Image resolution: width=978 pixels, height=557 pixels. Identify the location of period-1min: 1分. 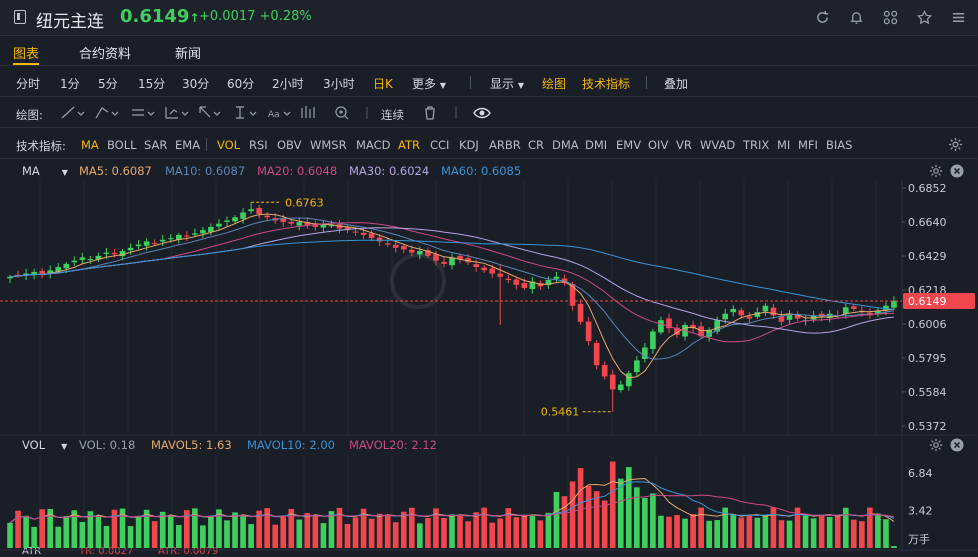
(70, 84).